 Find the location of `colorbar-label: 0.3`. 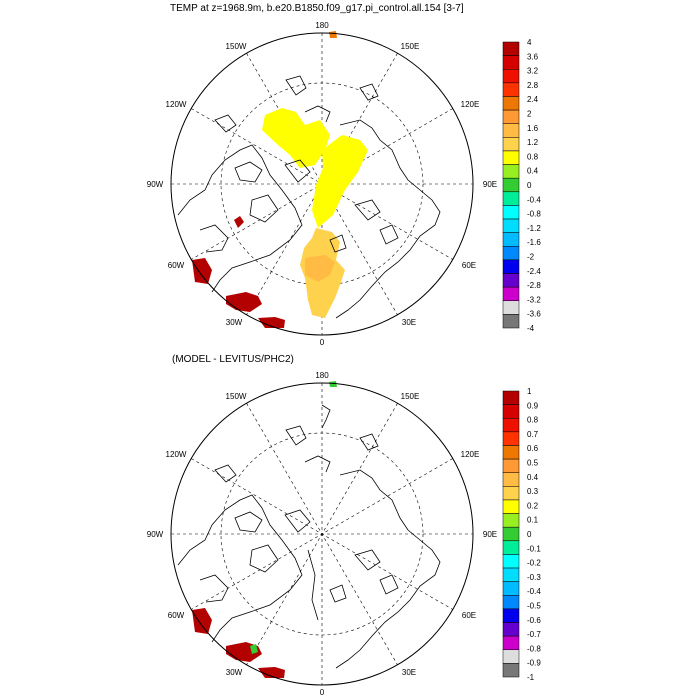

colorbar-label: 0.3 is located at coordinates (533, 491).